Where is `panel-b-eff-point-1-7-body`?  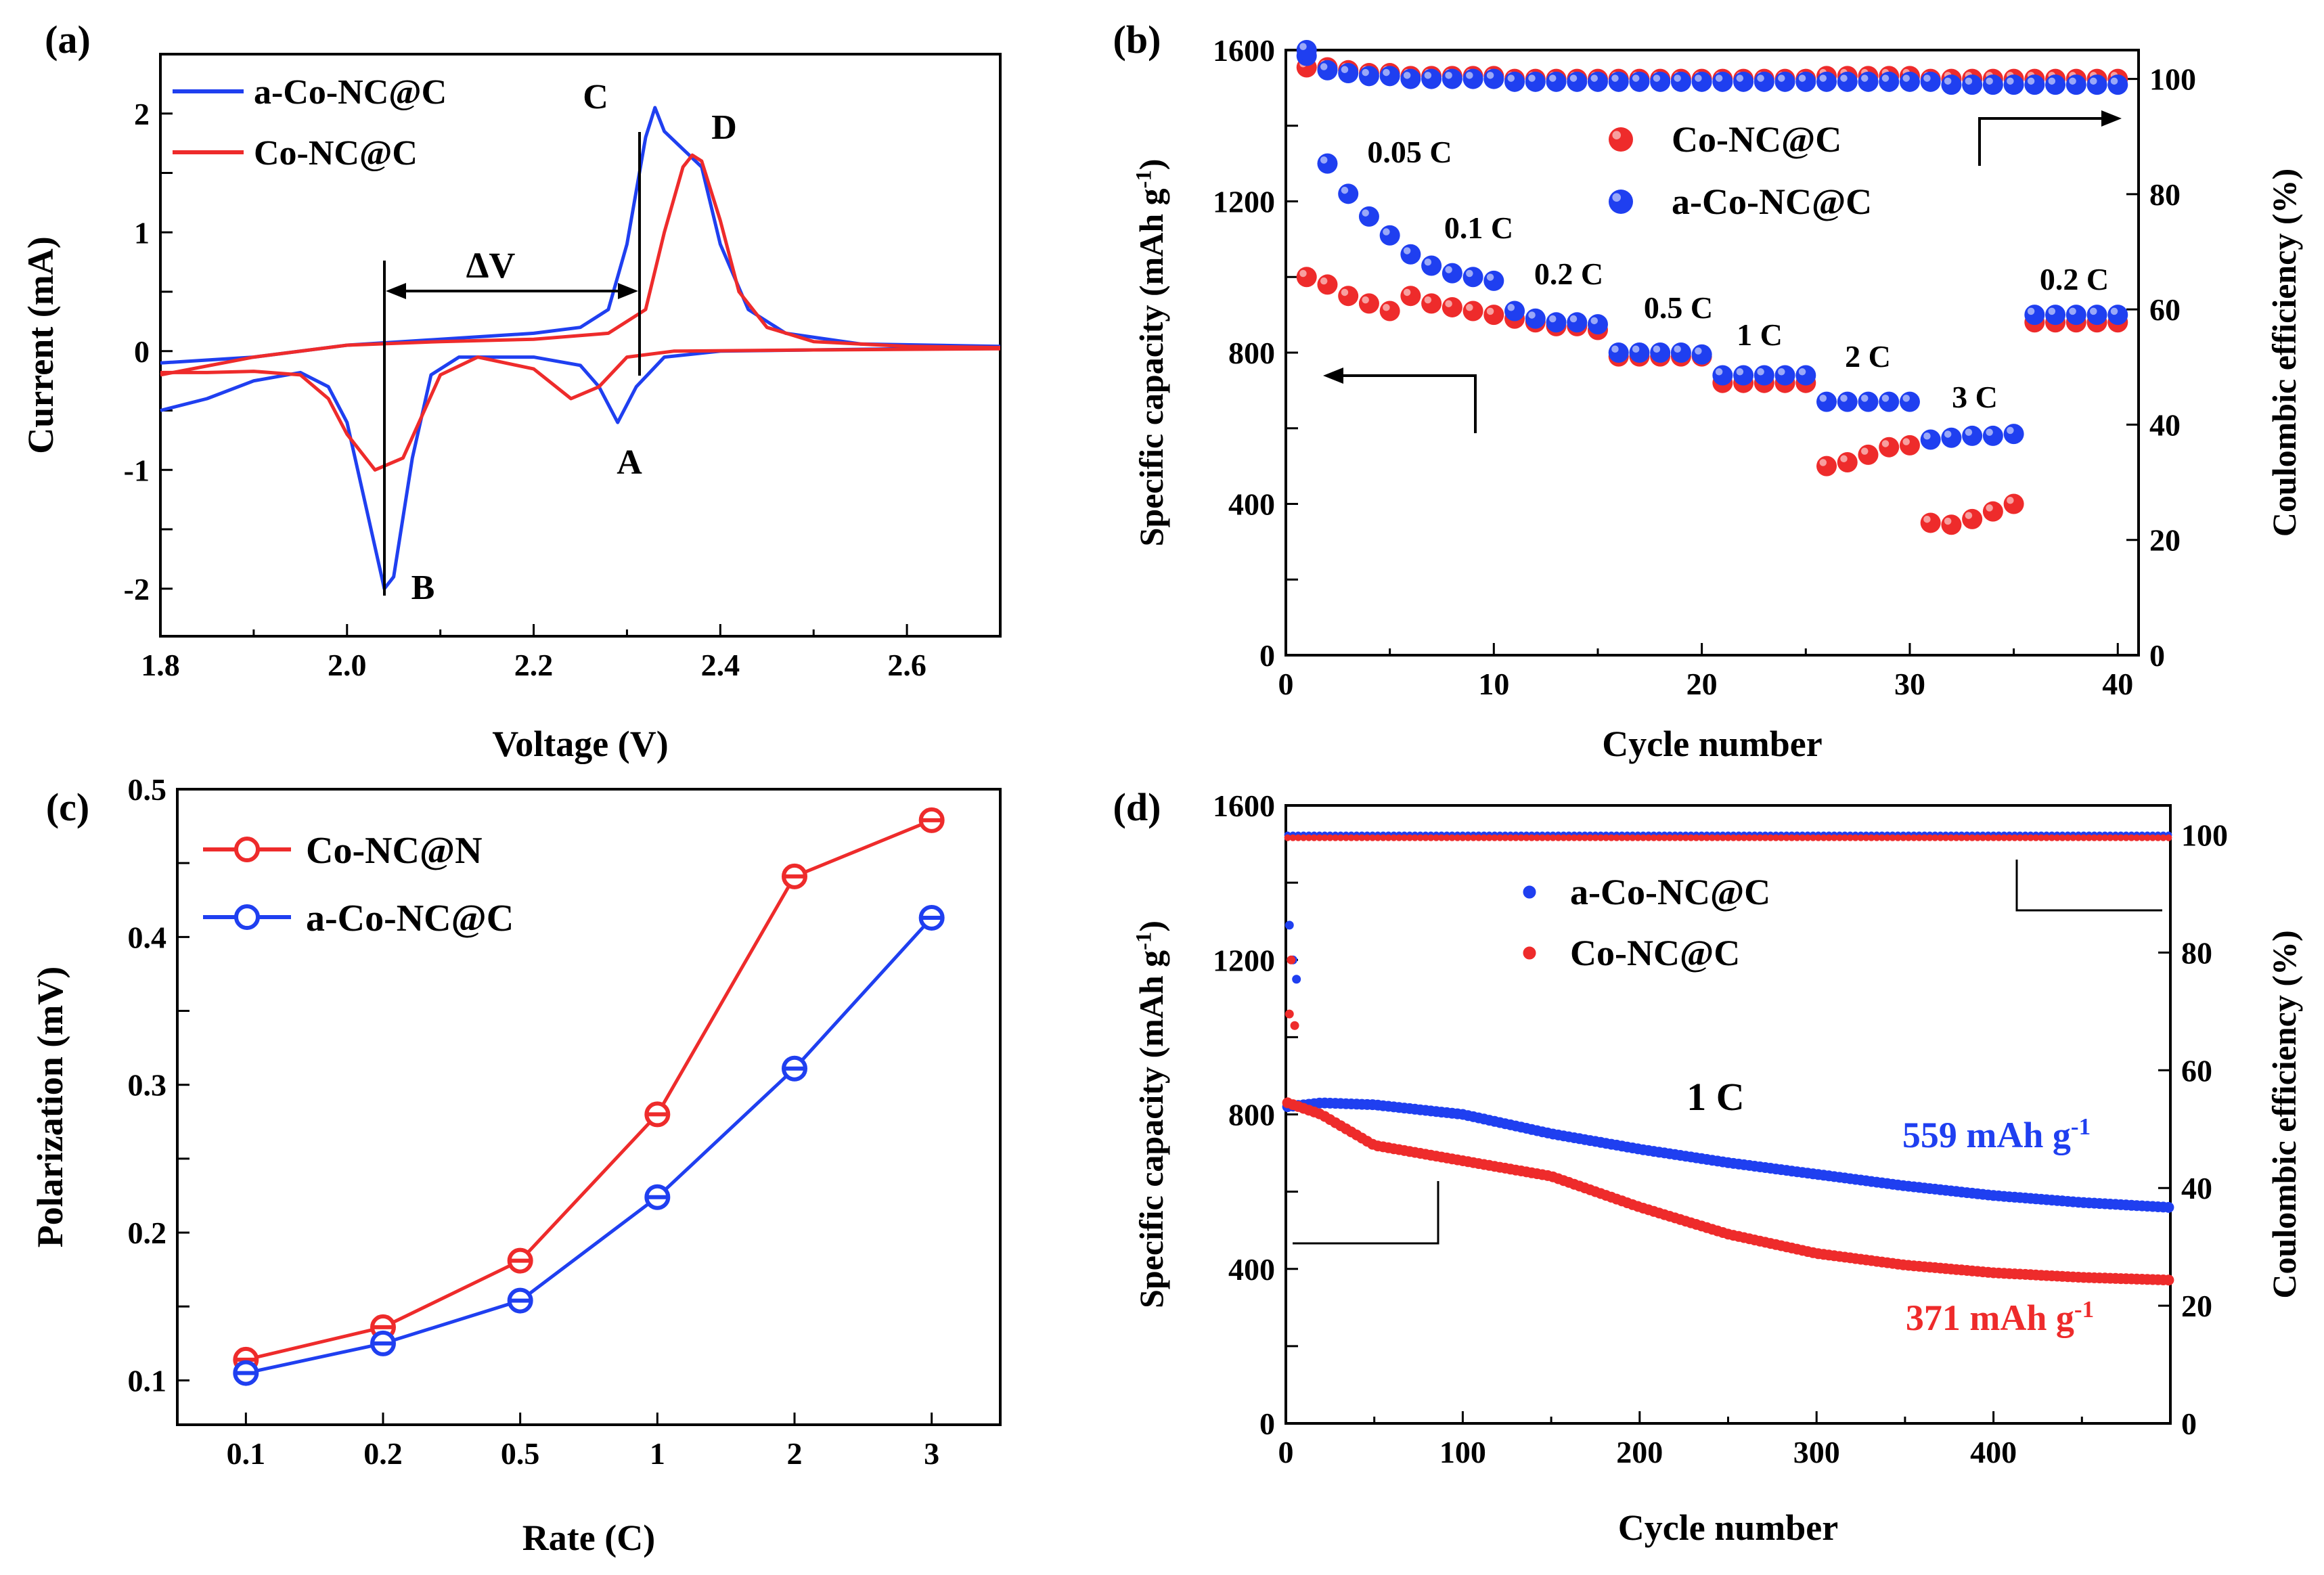 panel-b-eff-point-1-7-body is located at coordinates (1452, 78).